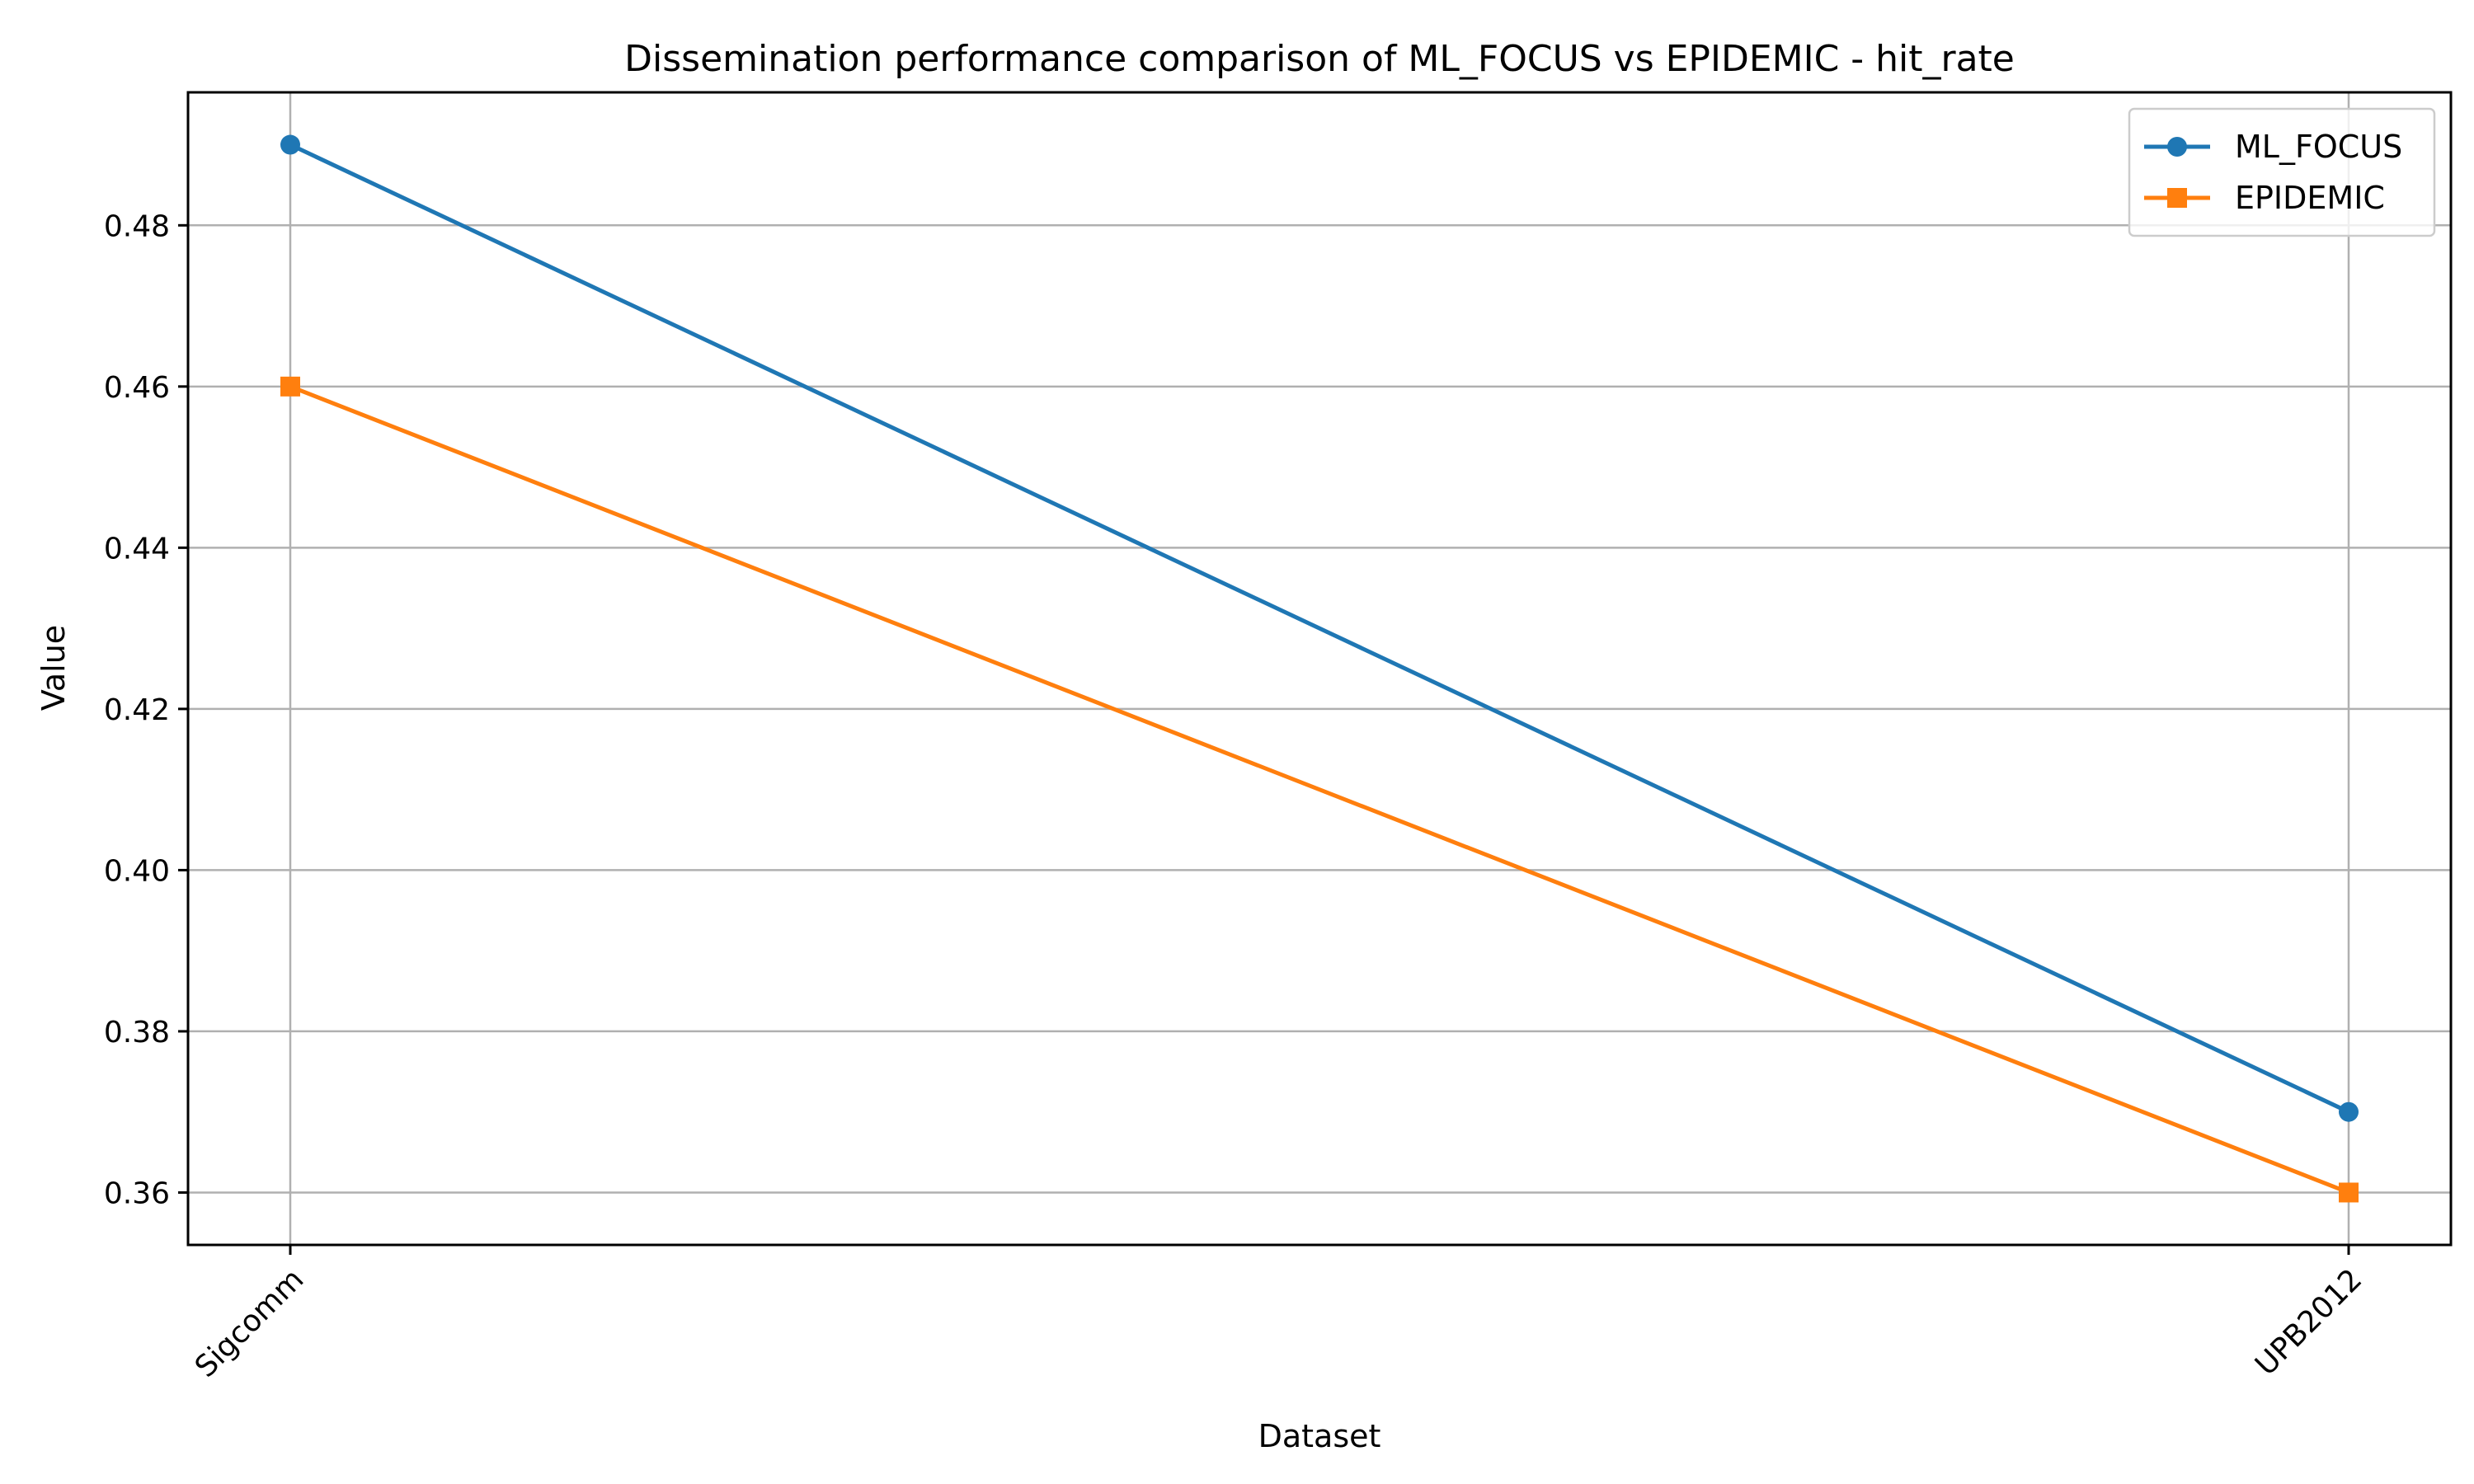 This screenshot has width=2474, height=1484. Describe the element at coordinates (137, 1033) in the screenshot. I see `y-tick-label: 0.38` at that location.